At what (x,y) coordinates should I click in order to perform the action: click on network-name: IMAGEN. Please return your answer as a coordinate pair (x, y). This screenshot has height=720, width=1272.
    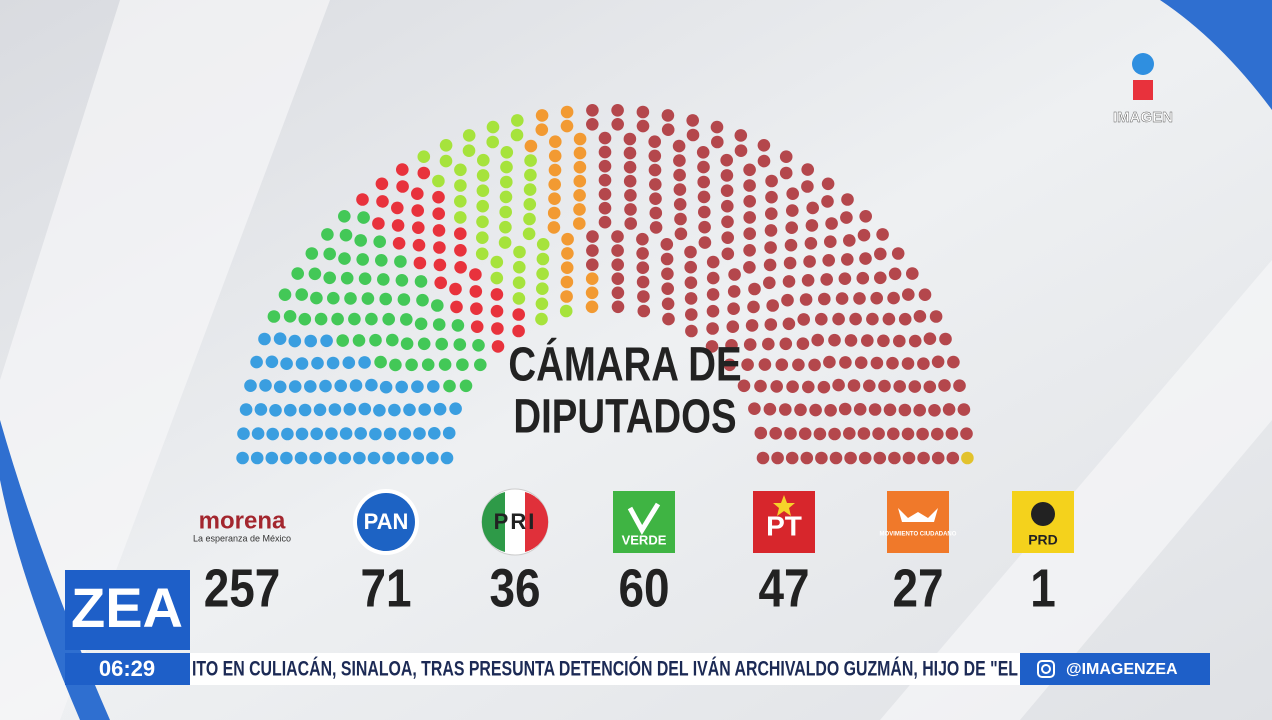
    Looking at the image, I should click on (1143, 117).